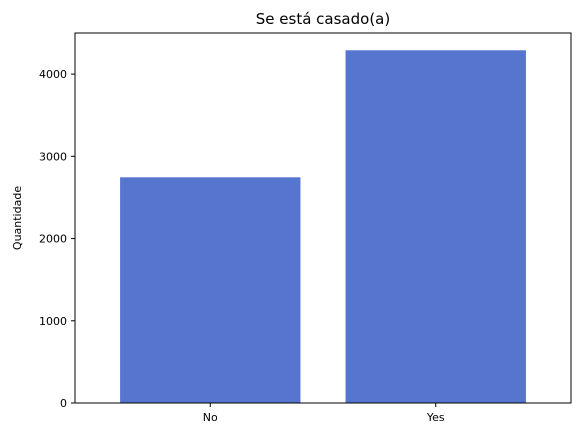  Describe the element at coordinates (63, 403) in the screenshot. I see `y-tick-label: 0` at that location.